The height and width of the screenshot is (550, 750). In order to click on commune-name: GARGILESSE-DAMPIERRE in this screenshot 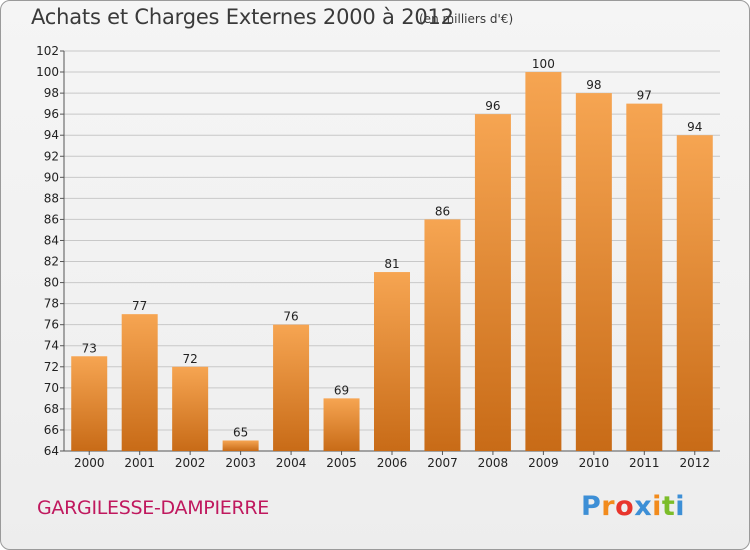, I will do `click(153, 508)`.